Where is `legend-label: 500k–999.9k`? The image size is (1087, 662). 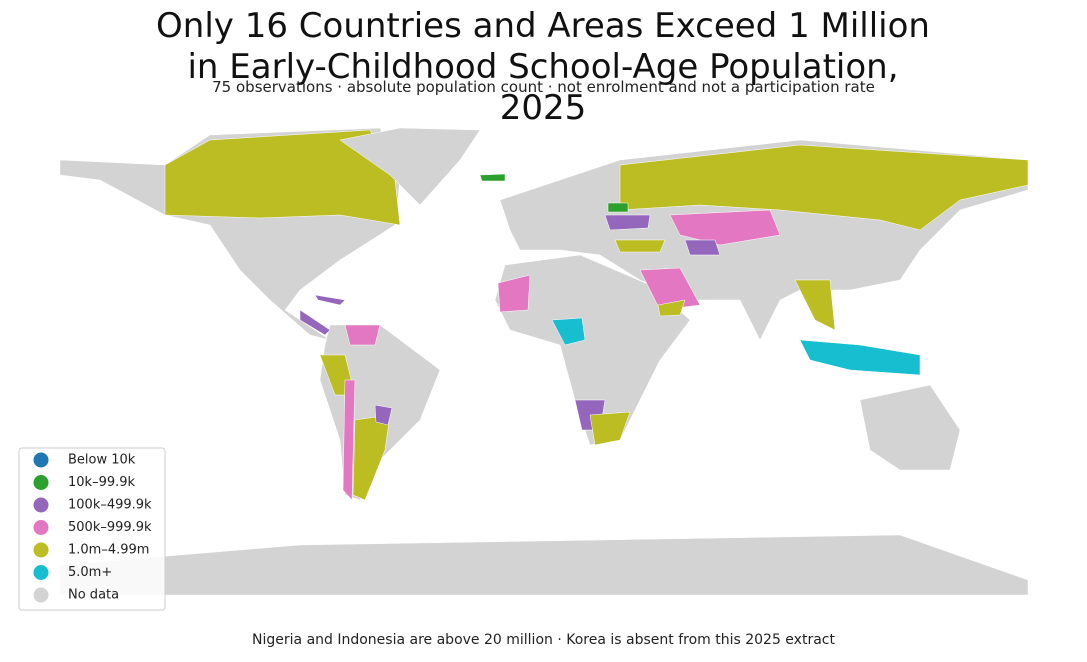 legend-label: 500k–999.9k is located at coordinates (110, 527).